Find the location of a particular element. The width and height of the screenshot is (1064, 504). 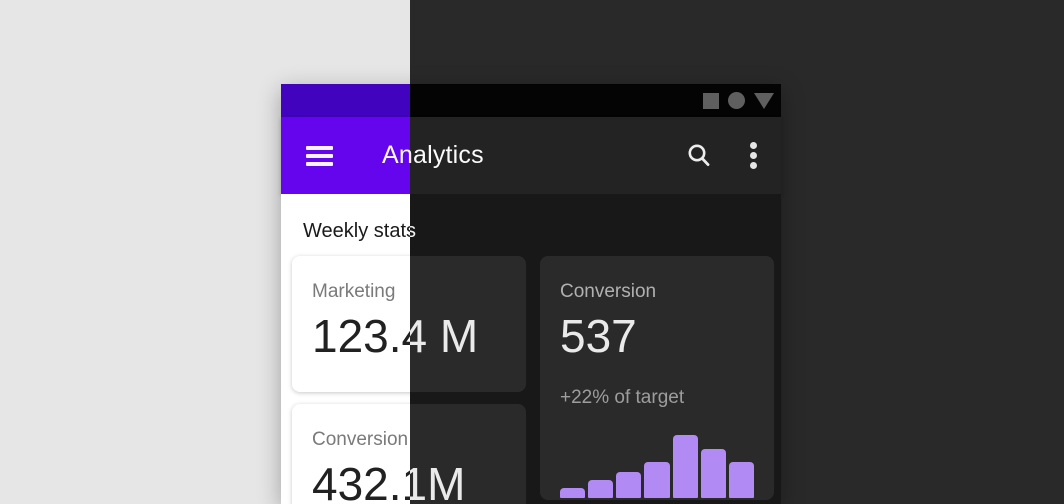

search-icon is located at coordinates (698, 155).